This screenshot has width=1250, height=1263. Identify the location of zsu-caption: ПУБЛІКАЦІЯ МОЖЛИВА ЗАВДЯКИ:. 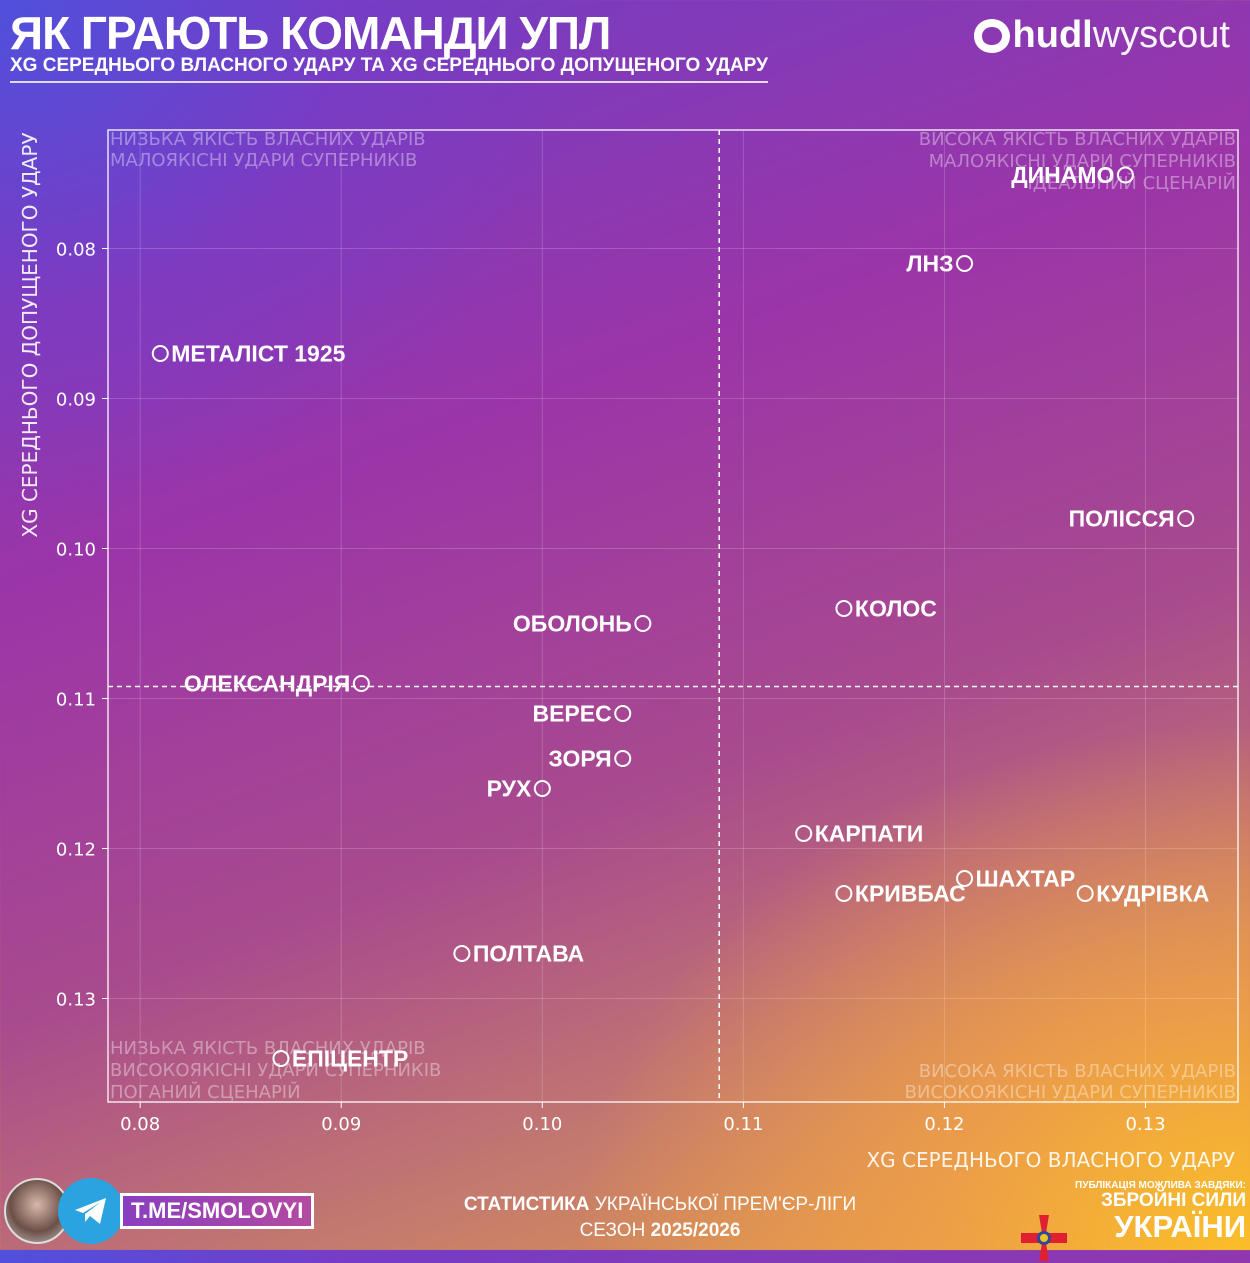
(1160, 1185).